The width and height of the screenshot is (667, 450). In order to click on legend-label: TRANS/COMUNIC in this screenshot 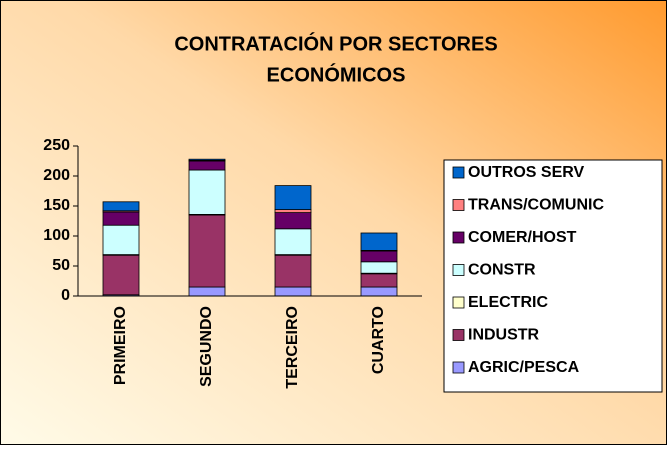, I will do `click(536, 205)`.